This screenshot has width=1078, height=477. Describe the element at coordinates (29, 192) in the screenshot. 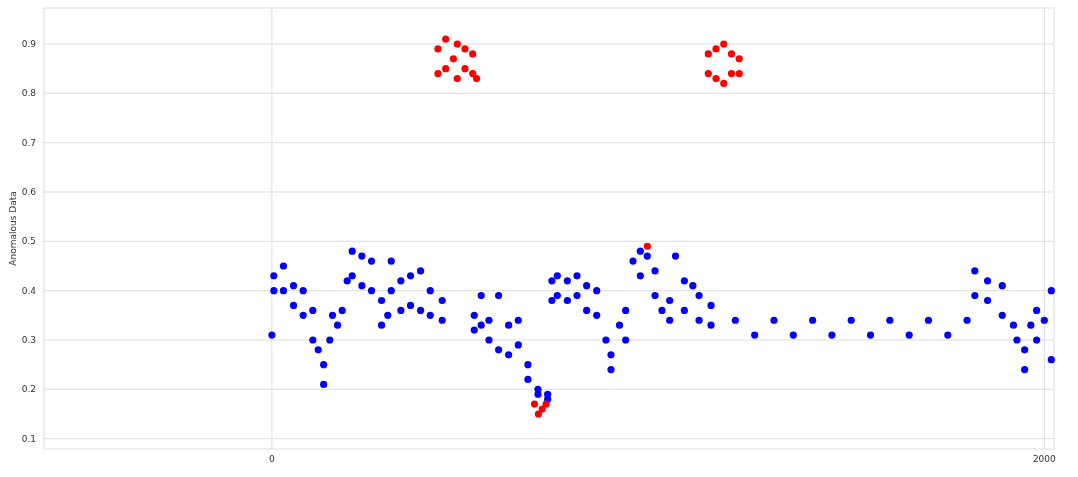

I see `y-tick-label: 0.6` at that location.